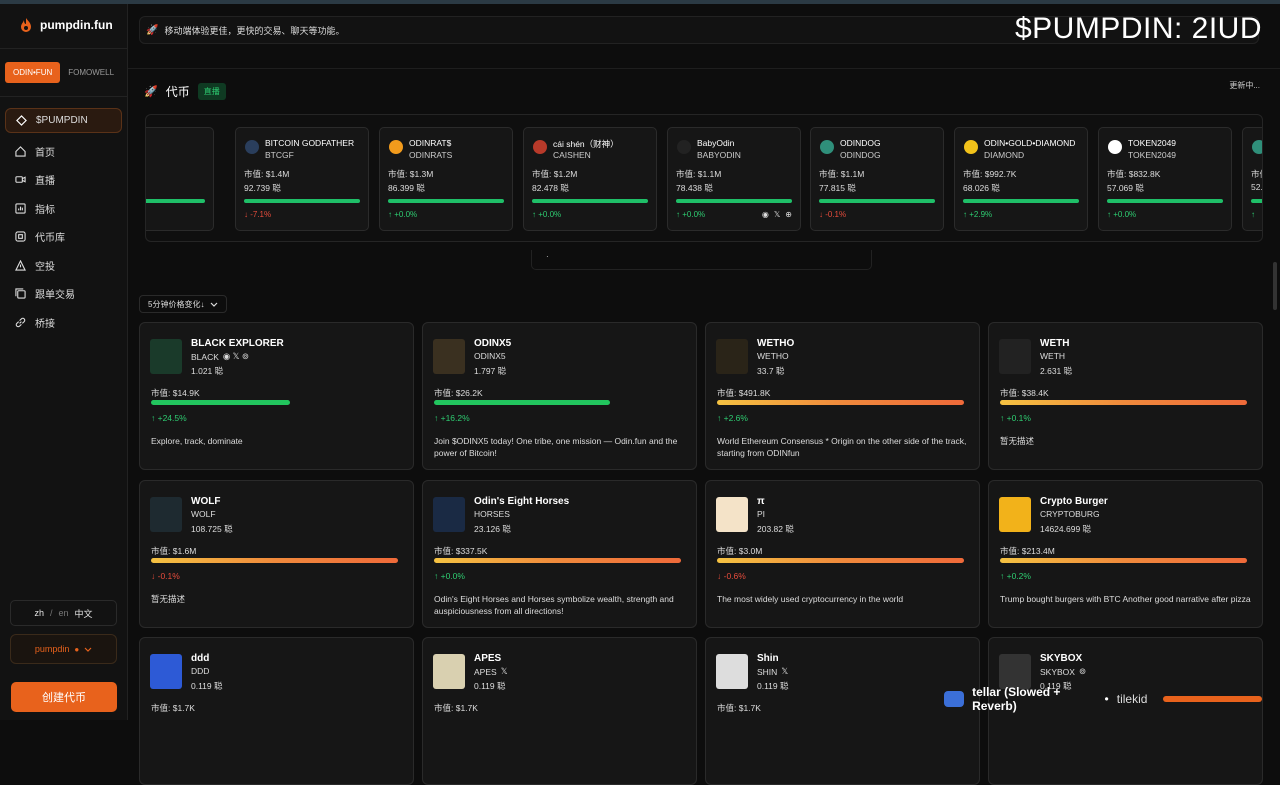 The image size is (1280, 785). Describe the element at coordinates (235, 356) in the screenshot. I see `social-icons: ◉ 𝕏 ⊚` at that location.